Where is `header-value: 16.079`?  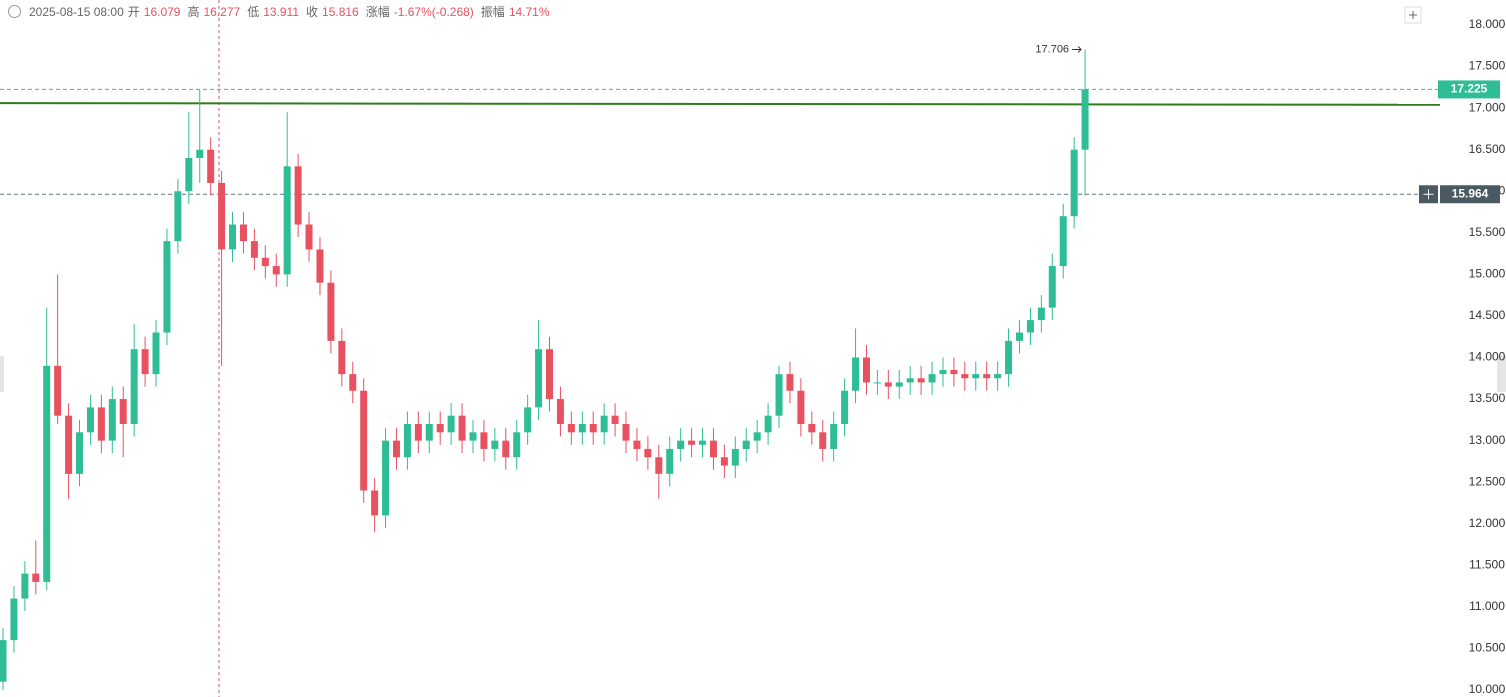
header-value: 16.079 is located at coordinates (162, 11).